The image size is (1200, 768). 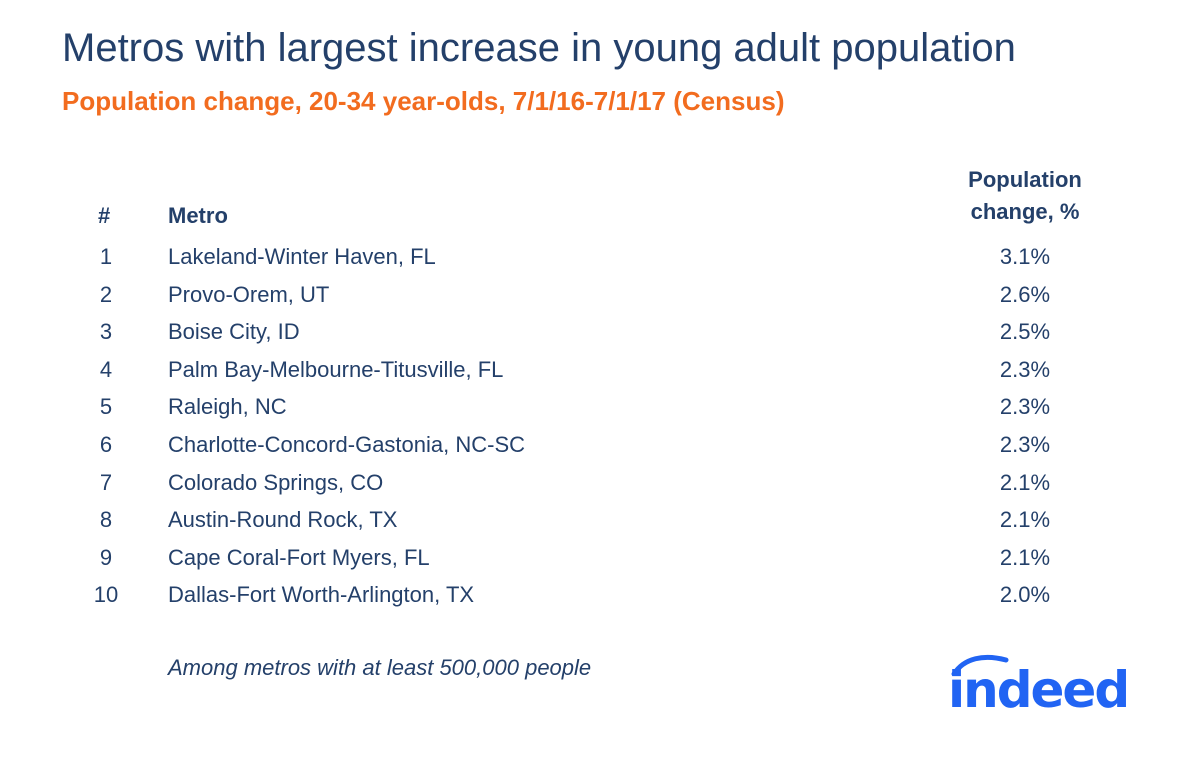 What do you see at coordinates (600, 295) in the screenshot?
I see `table-row: 2 Provo-Orem, UT 2.6%` at bounding box center [600, 295].